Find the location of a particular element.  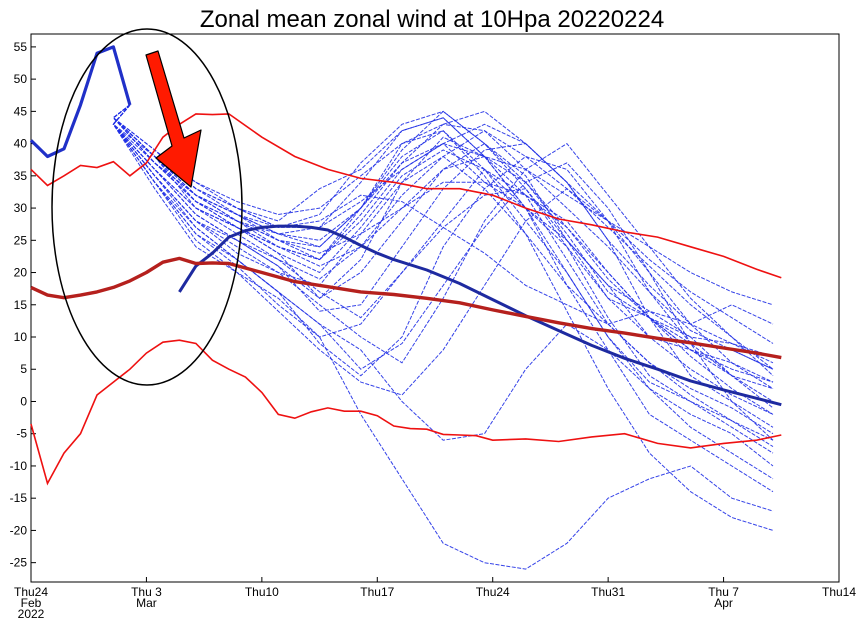

x-tick-label: Mar is located at coordinates (146, 603).